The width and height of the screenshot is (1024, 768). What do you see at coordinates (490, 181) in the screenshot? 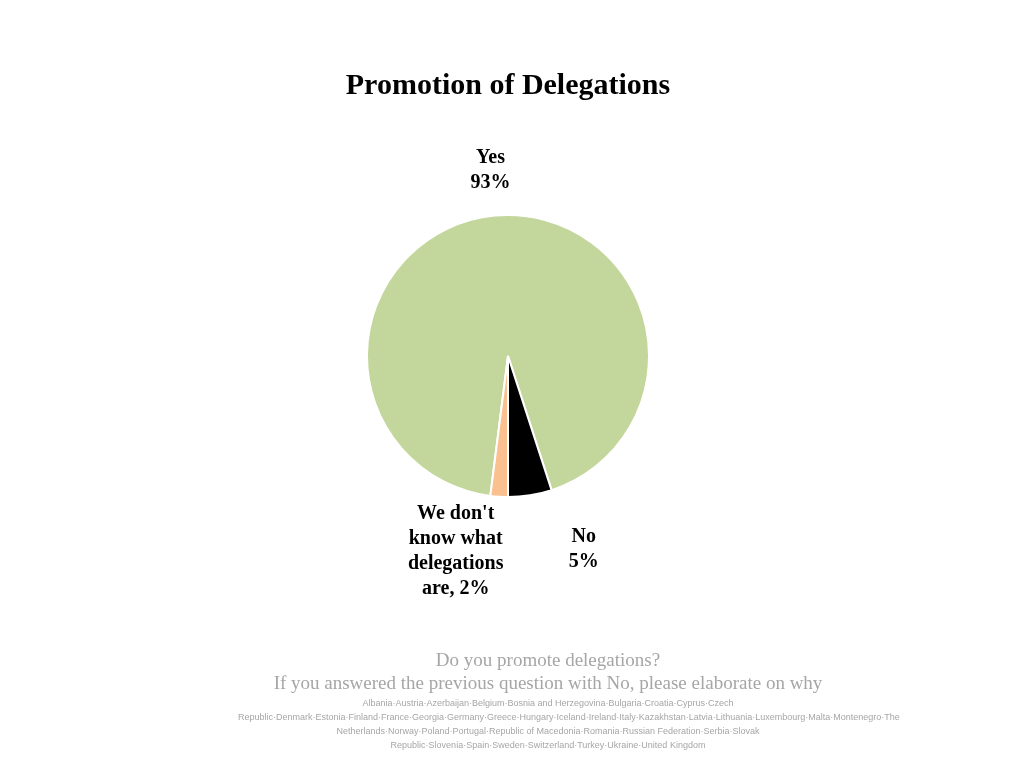
I see `data-label: 93%` at bounding box center [490, 181].